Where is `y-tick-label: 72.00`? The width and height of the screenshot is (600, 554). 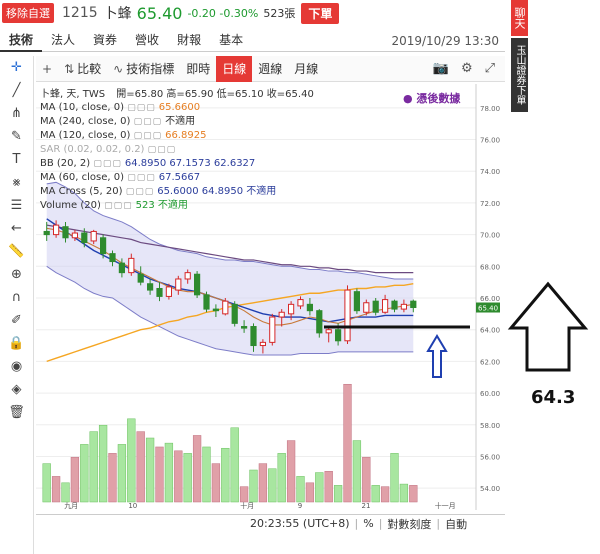
y-tick-label: 72.00 is located at coordinates (490, 204).